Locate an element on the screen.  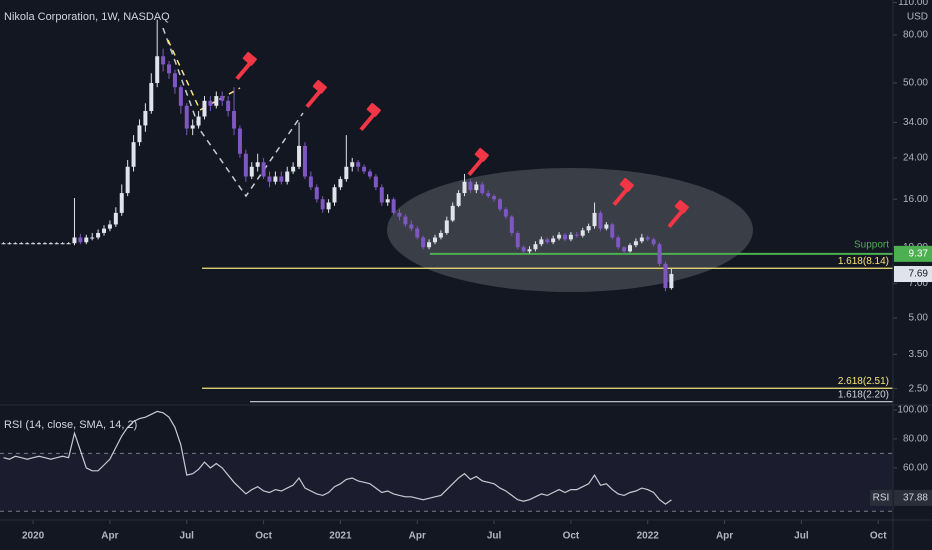
rsi-band is located at coordinates (446, 482).